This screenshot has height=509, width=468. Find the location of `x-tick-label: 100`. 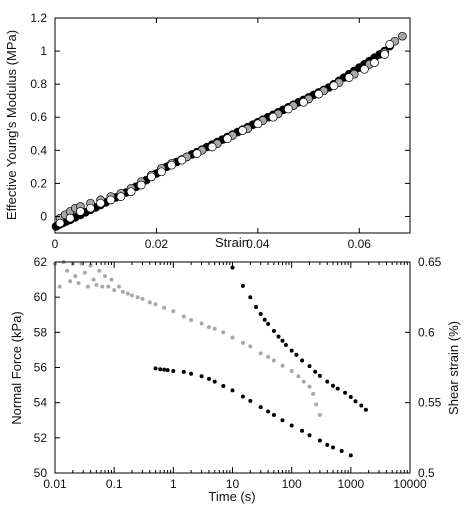

x-tick-label: 100 is located at coordinates (292, 484).